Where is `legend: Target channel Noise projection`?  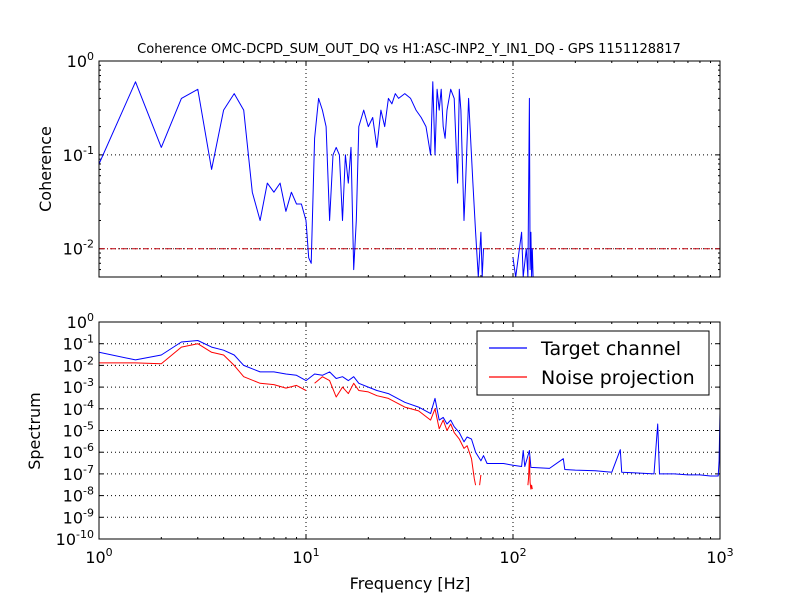 legend: Target channel Noise projection is located at coordinates (593, 363).